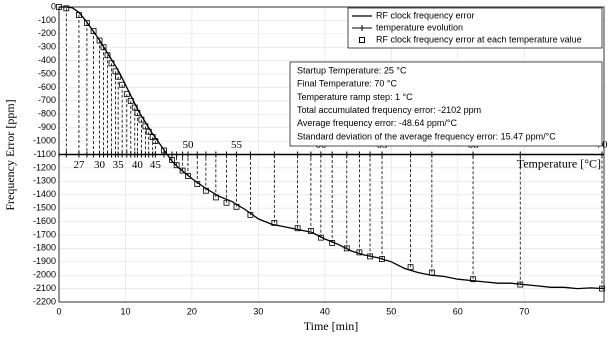  I want to click on temperature-tick-label: 45, so click(156, 165).